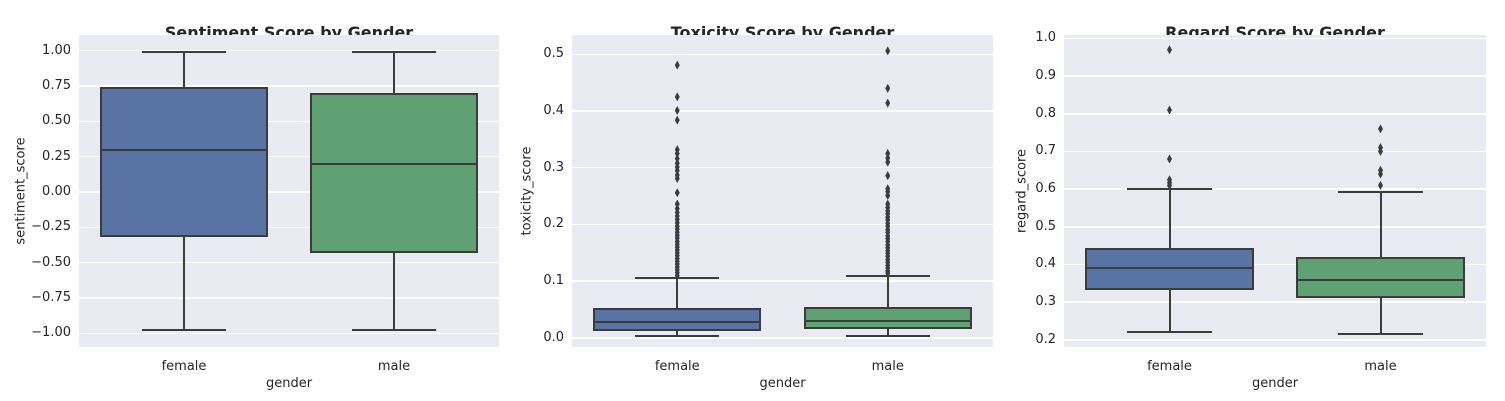 This screenshot has width=1505, height=401. Describe the element at coordinates (1045, 76) in the screenshot. I see `y-tick-label: 0.9` at that location.